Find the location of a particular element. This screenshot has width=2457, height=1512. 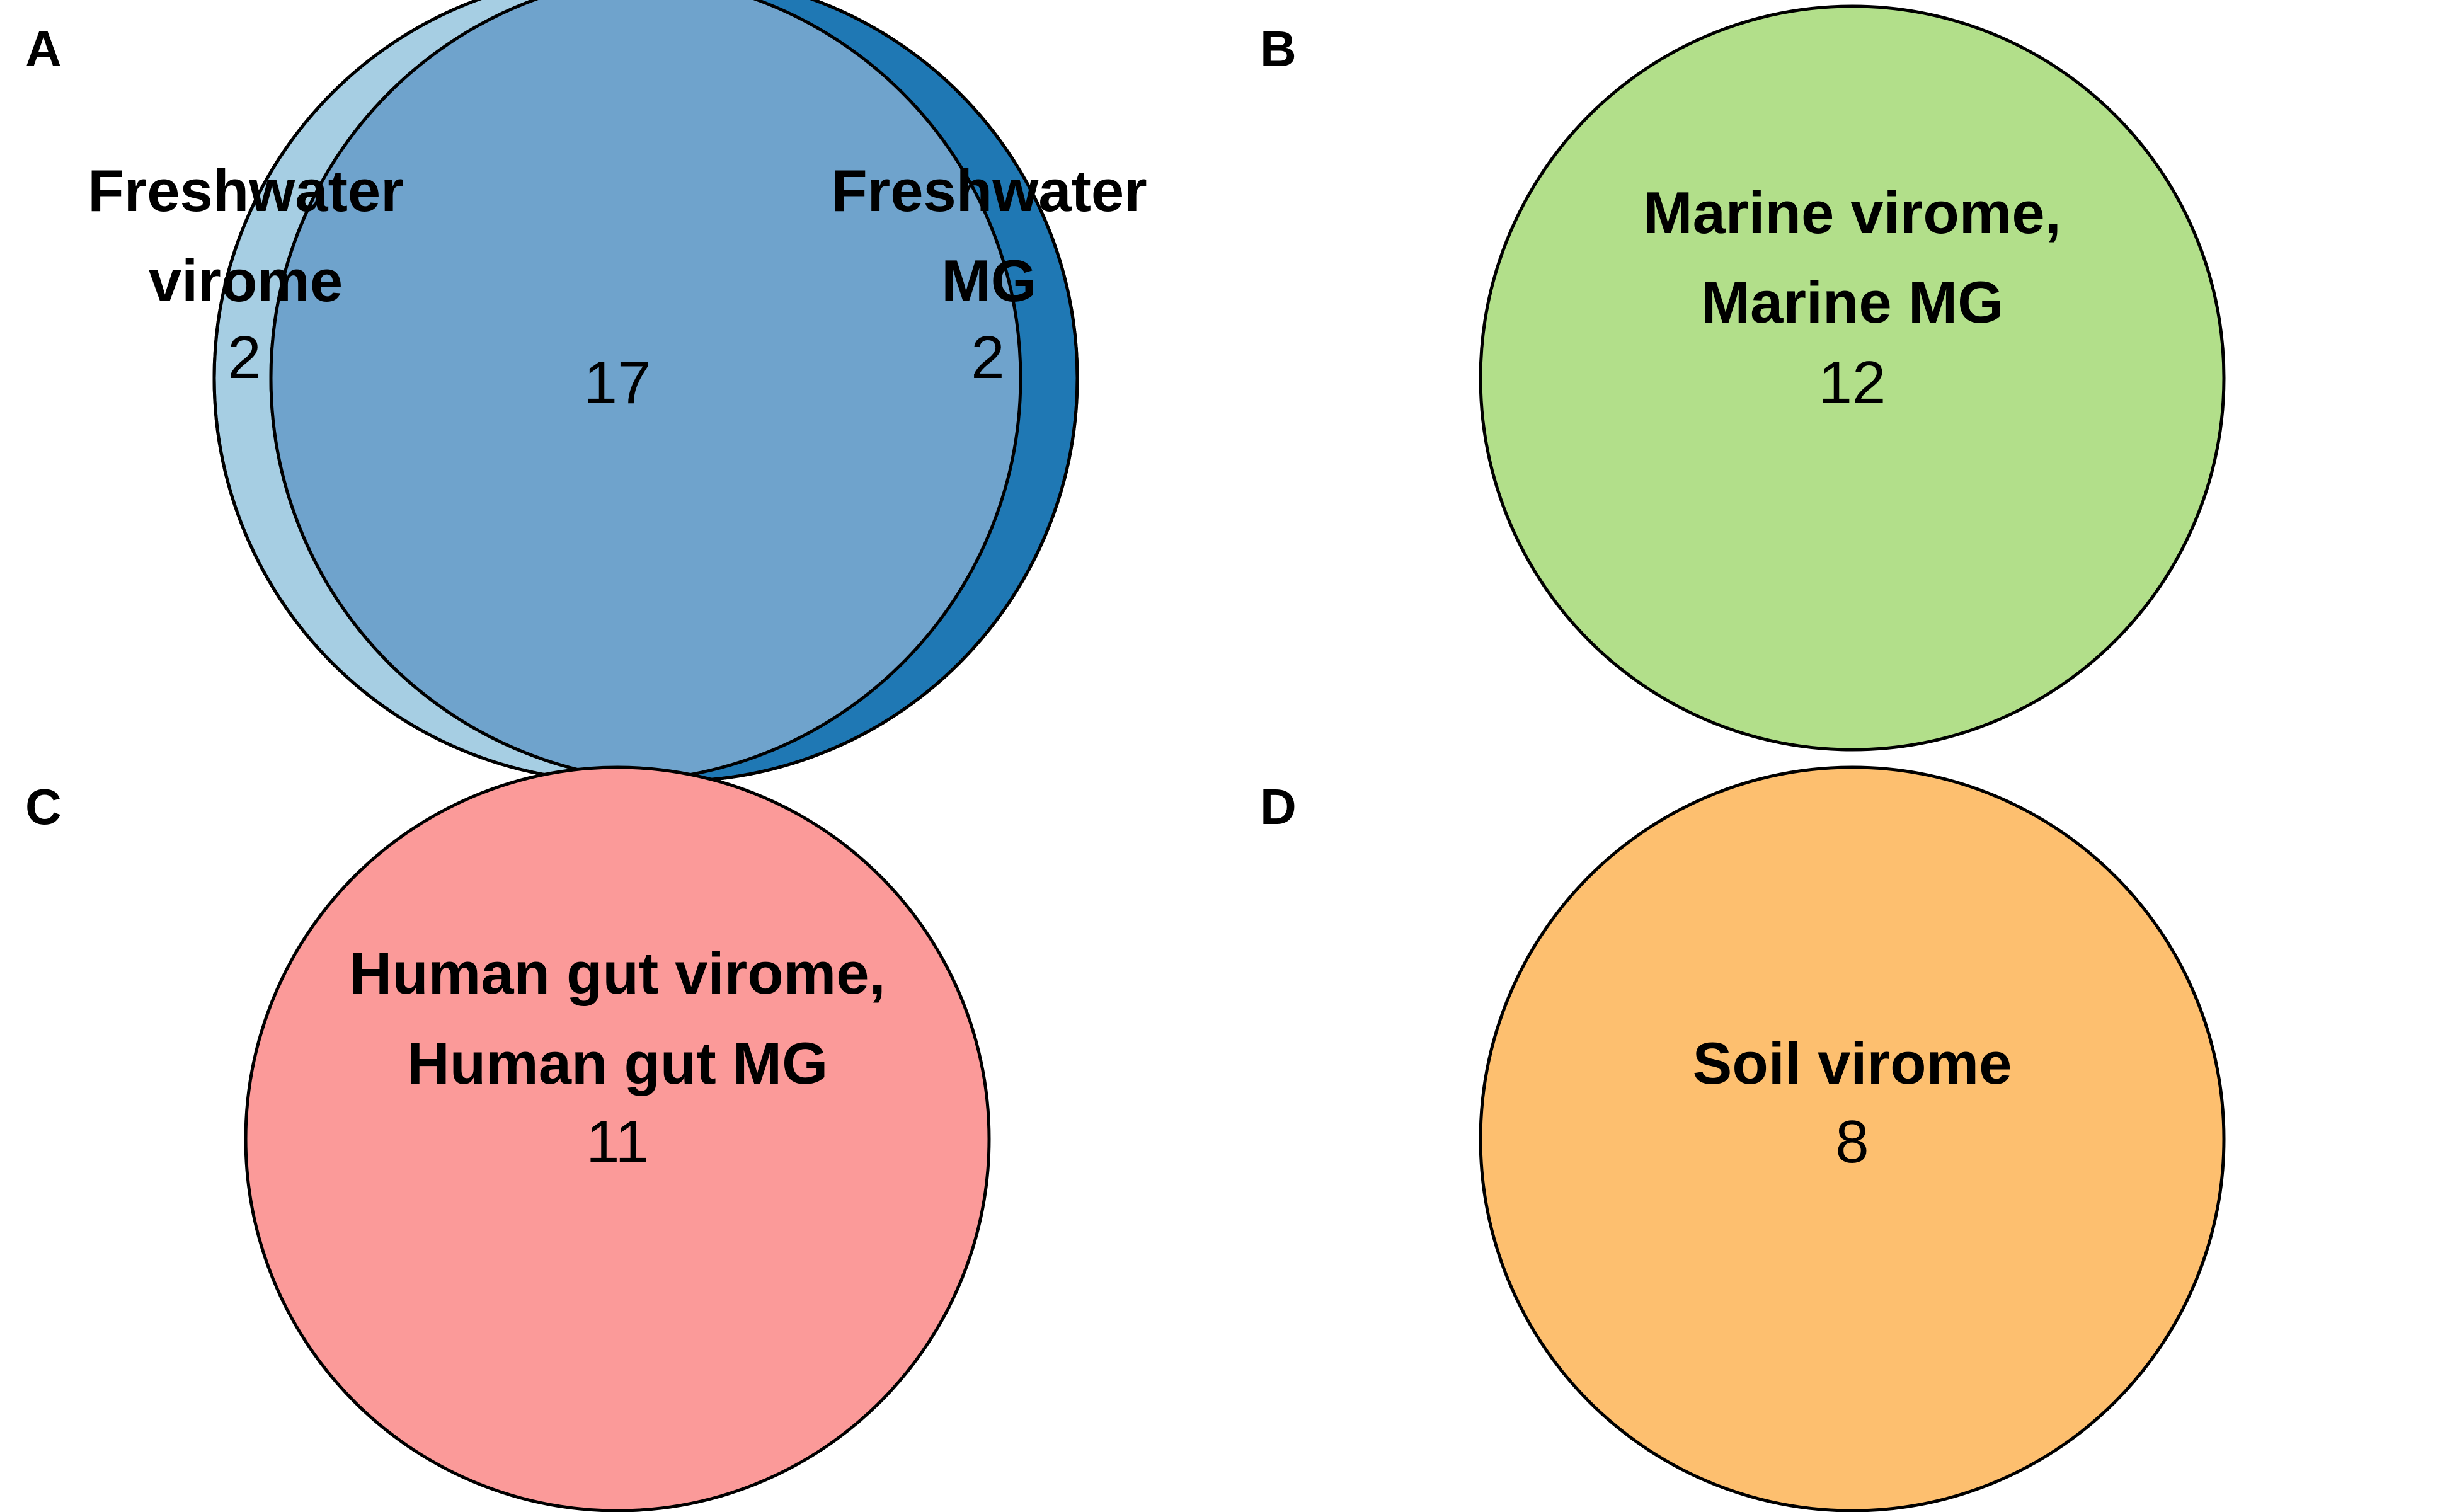

set-label-marine-line1: Marine virome, is located at coordinates (1852, 213).